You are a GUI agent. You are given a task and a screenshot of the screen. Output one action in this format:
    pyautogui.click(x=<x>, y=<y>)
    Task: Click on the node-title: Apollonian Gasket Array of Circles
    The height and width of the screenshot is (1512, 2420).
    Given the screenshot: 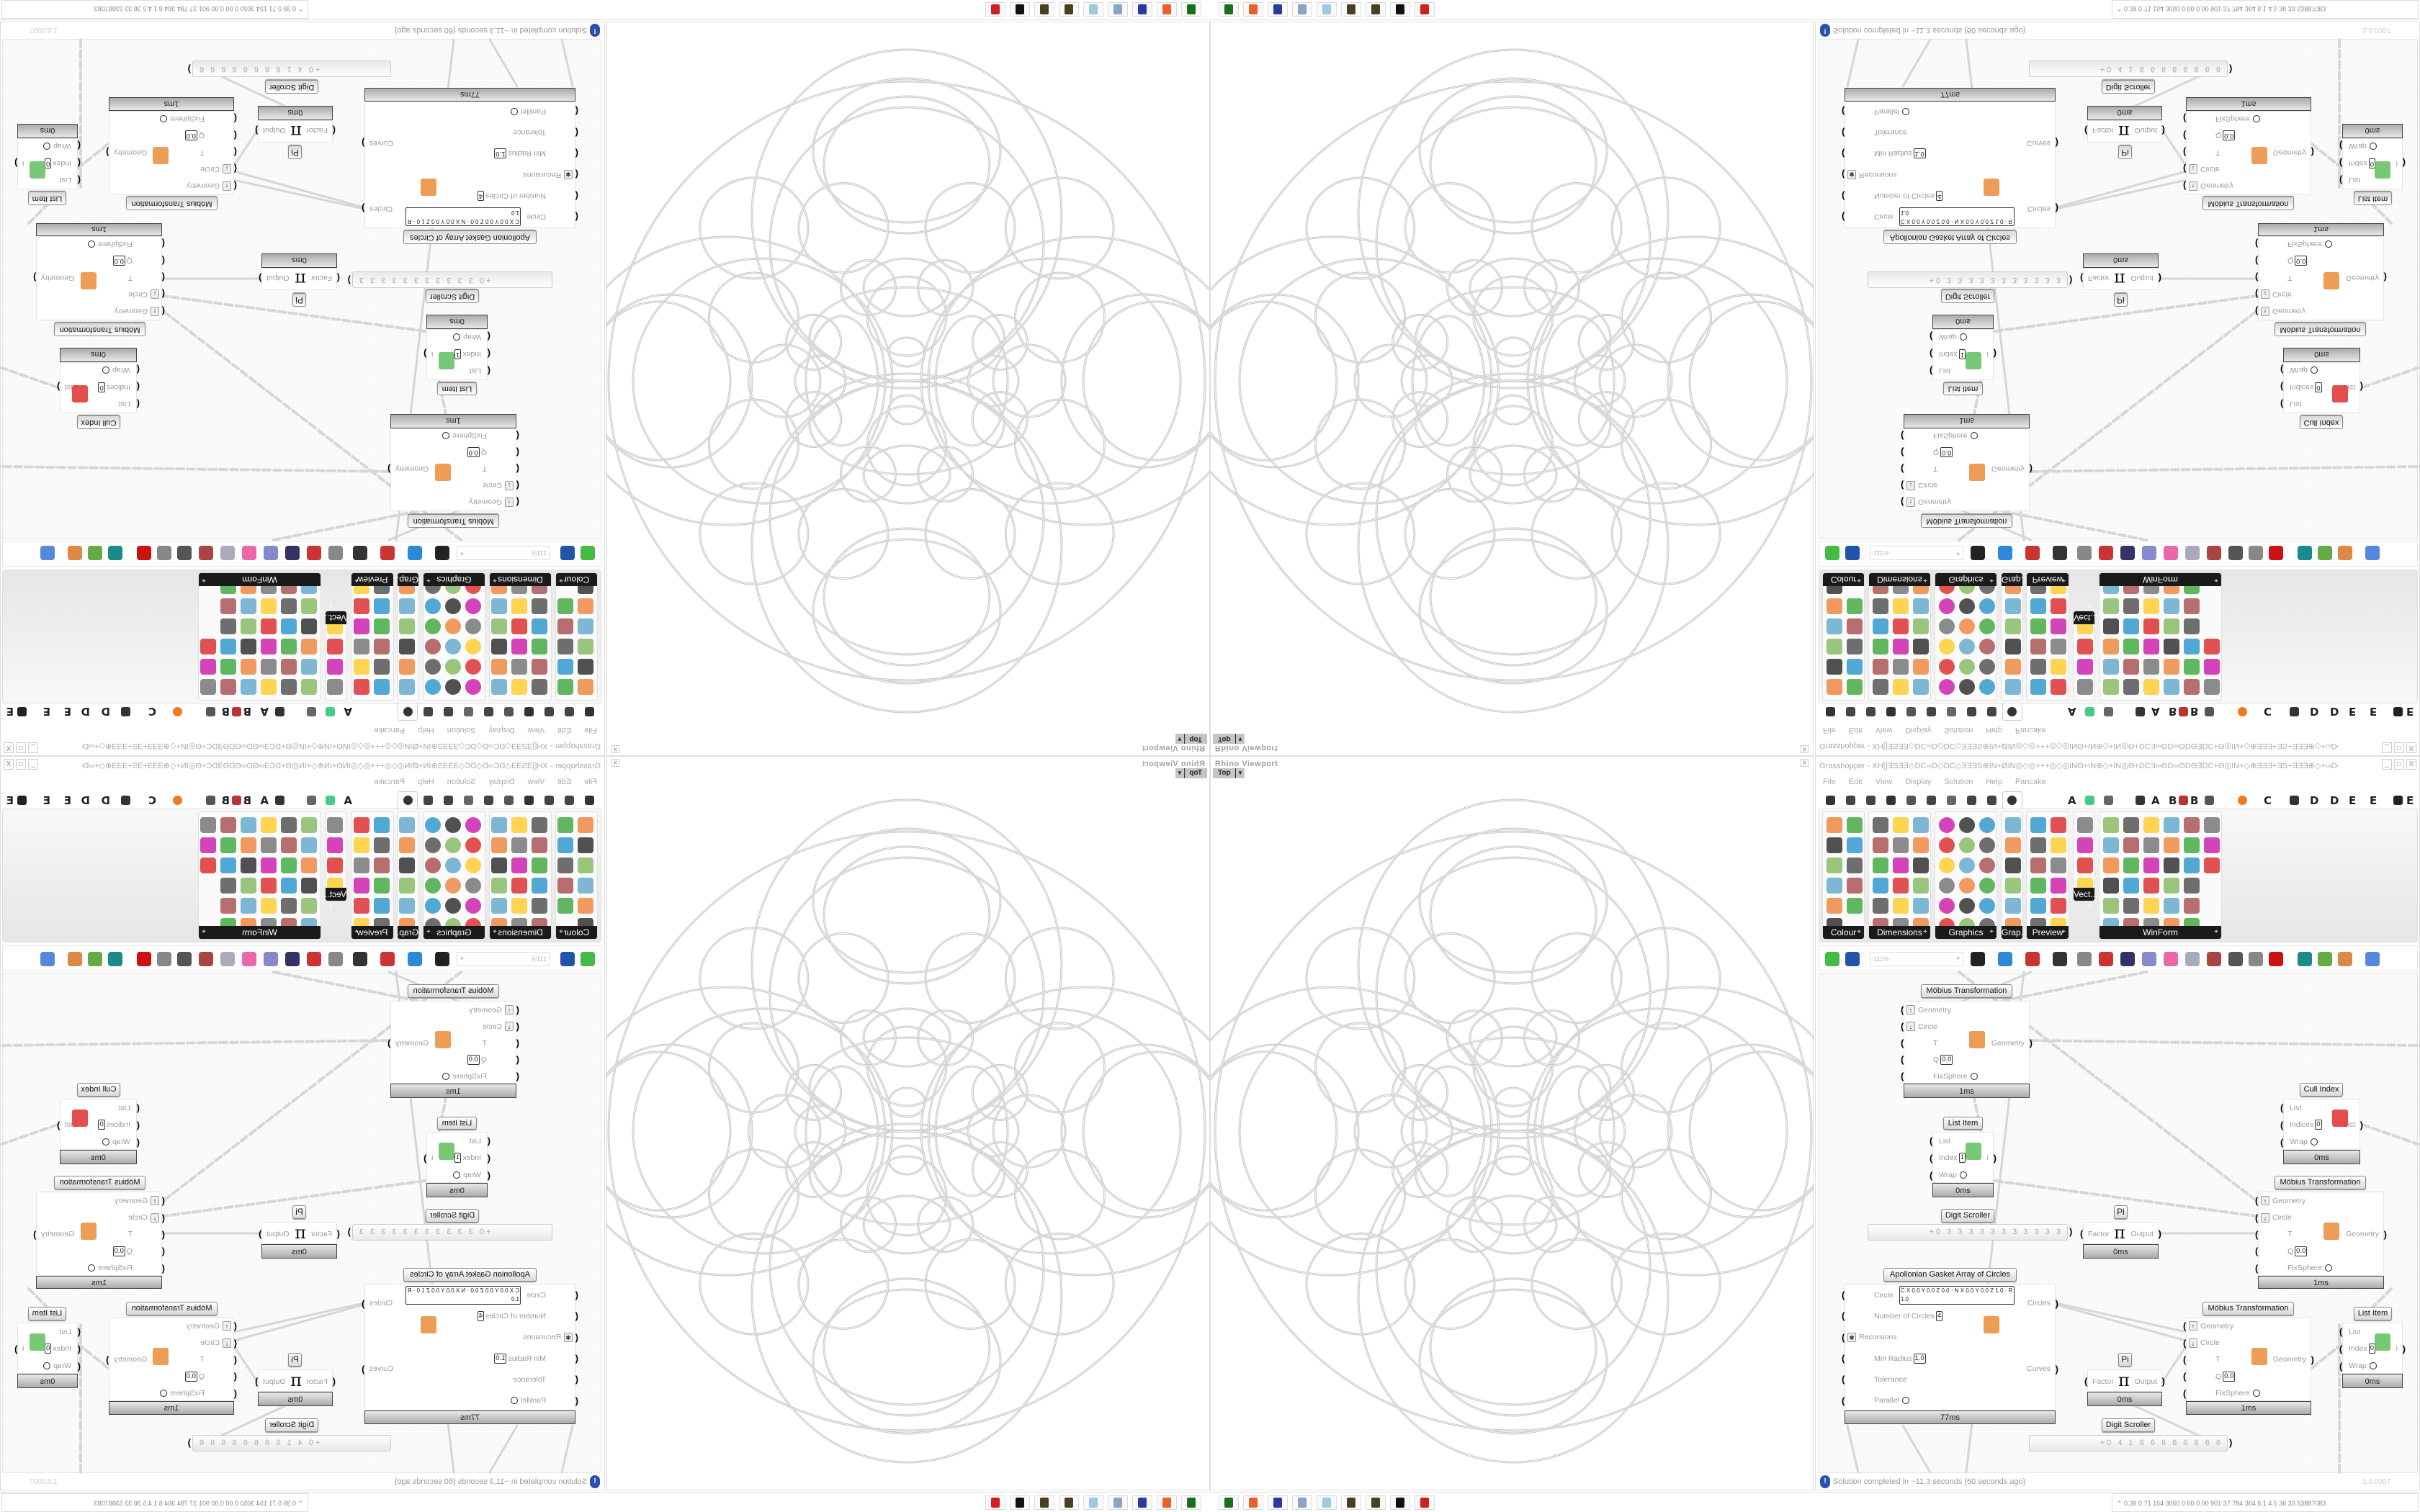 What is the action you would take?
    pyautogui.click(x=1950, y=237)
    